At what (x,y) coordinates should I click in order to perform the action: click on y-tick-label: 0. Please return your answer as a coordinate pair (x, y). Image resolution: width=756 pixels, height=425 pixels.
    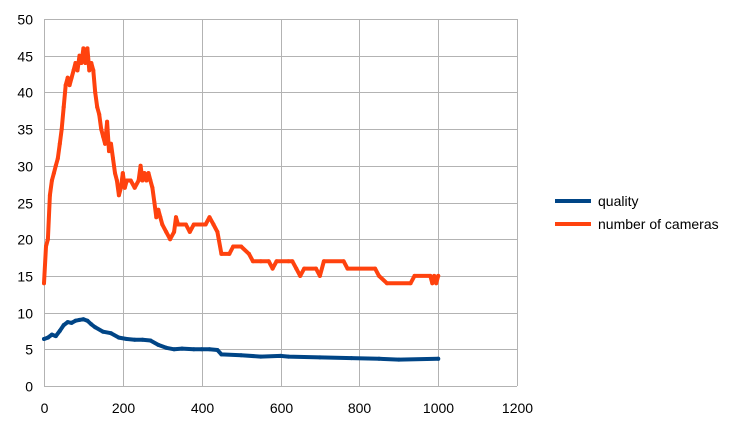
    Looking at the image, I should click on (29, 387).